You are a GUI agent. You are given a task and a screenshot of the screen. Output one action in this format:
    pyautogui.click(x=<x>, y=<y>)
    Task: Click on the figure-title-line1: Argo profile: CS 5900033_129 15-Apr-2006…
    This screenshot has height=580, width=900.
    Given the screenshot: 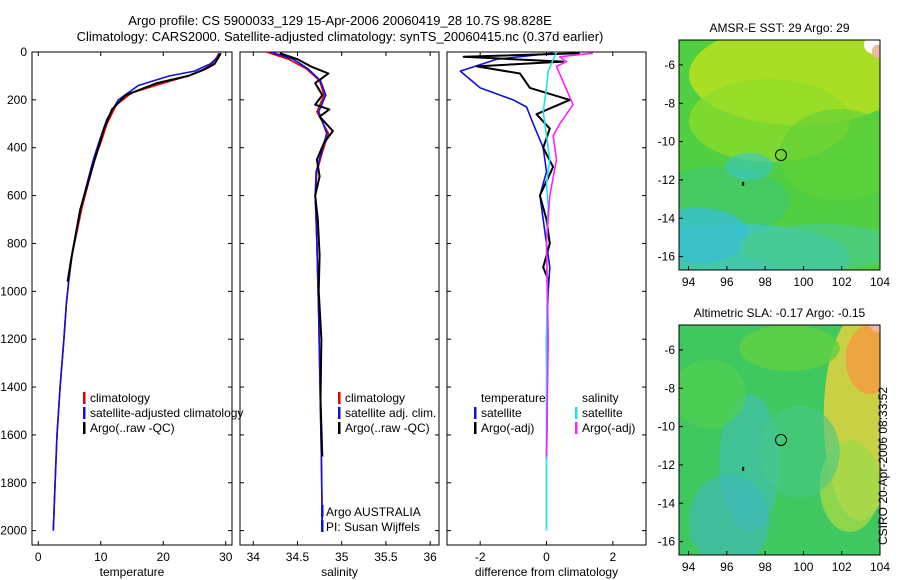 What is the action you would take?
    pyautogui.click(x=340, y=20)
    